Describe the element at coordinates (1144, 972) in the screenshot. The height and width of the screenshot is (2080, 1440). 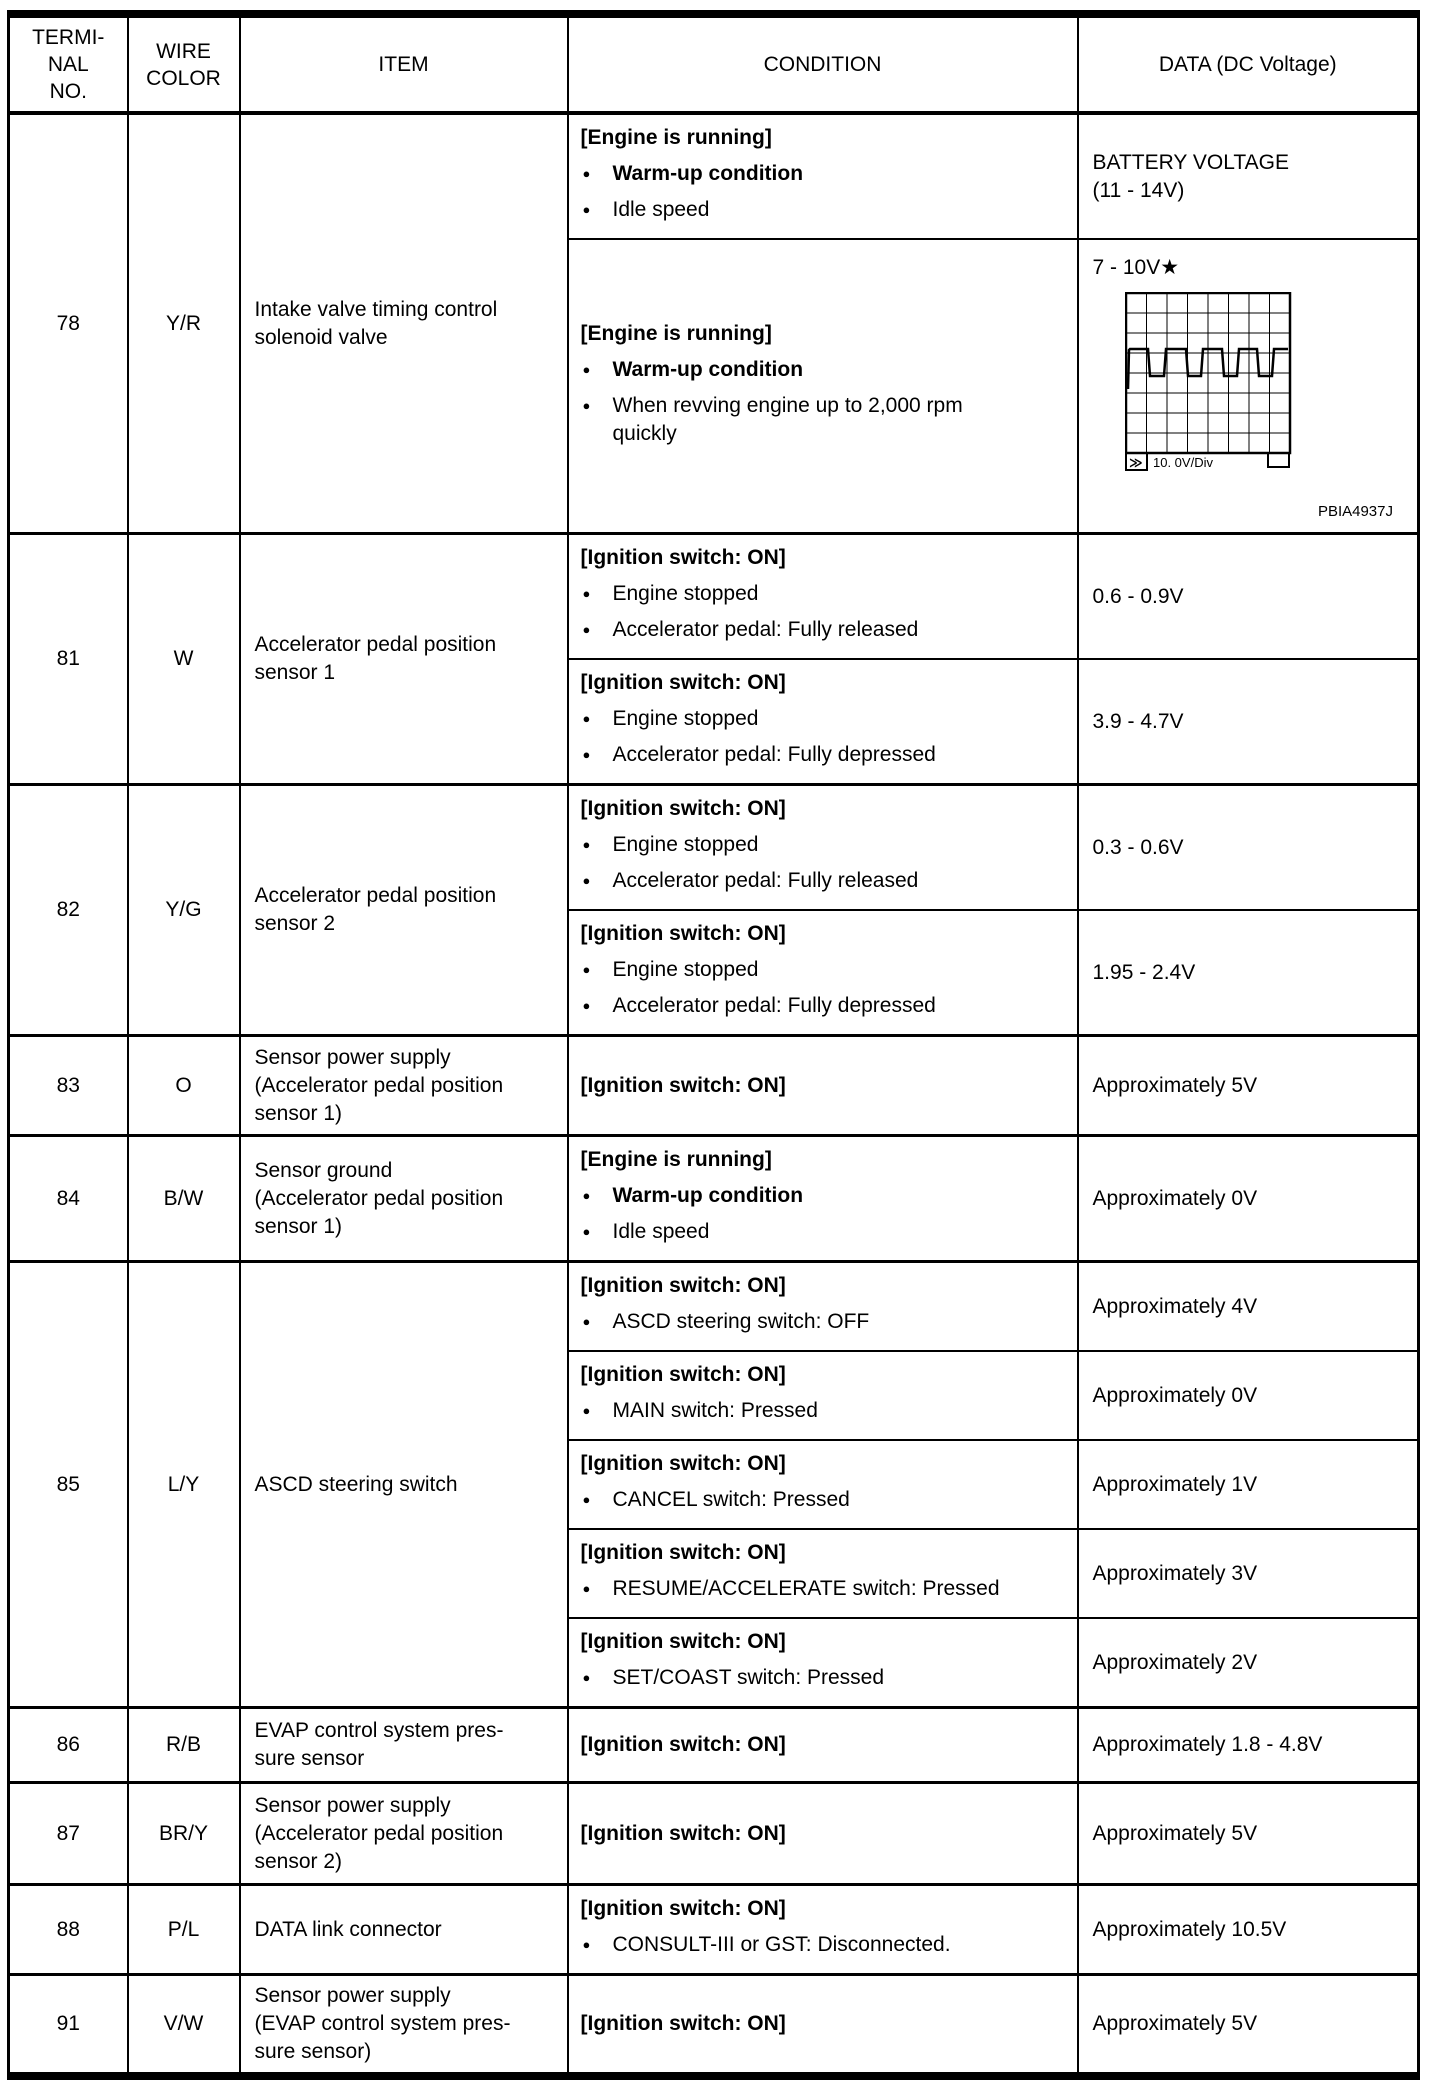
I see `data-value: 1.95 - 2.4V` at that location.